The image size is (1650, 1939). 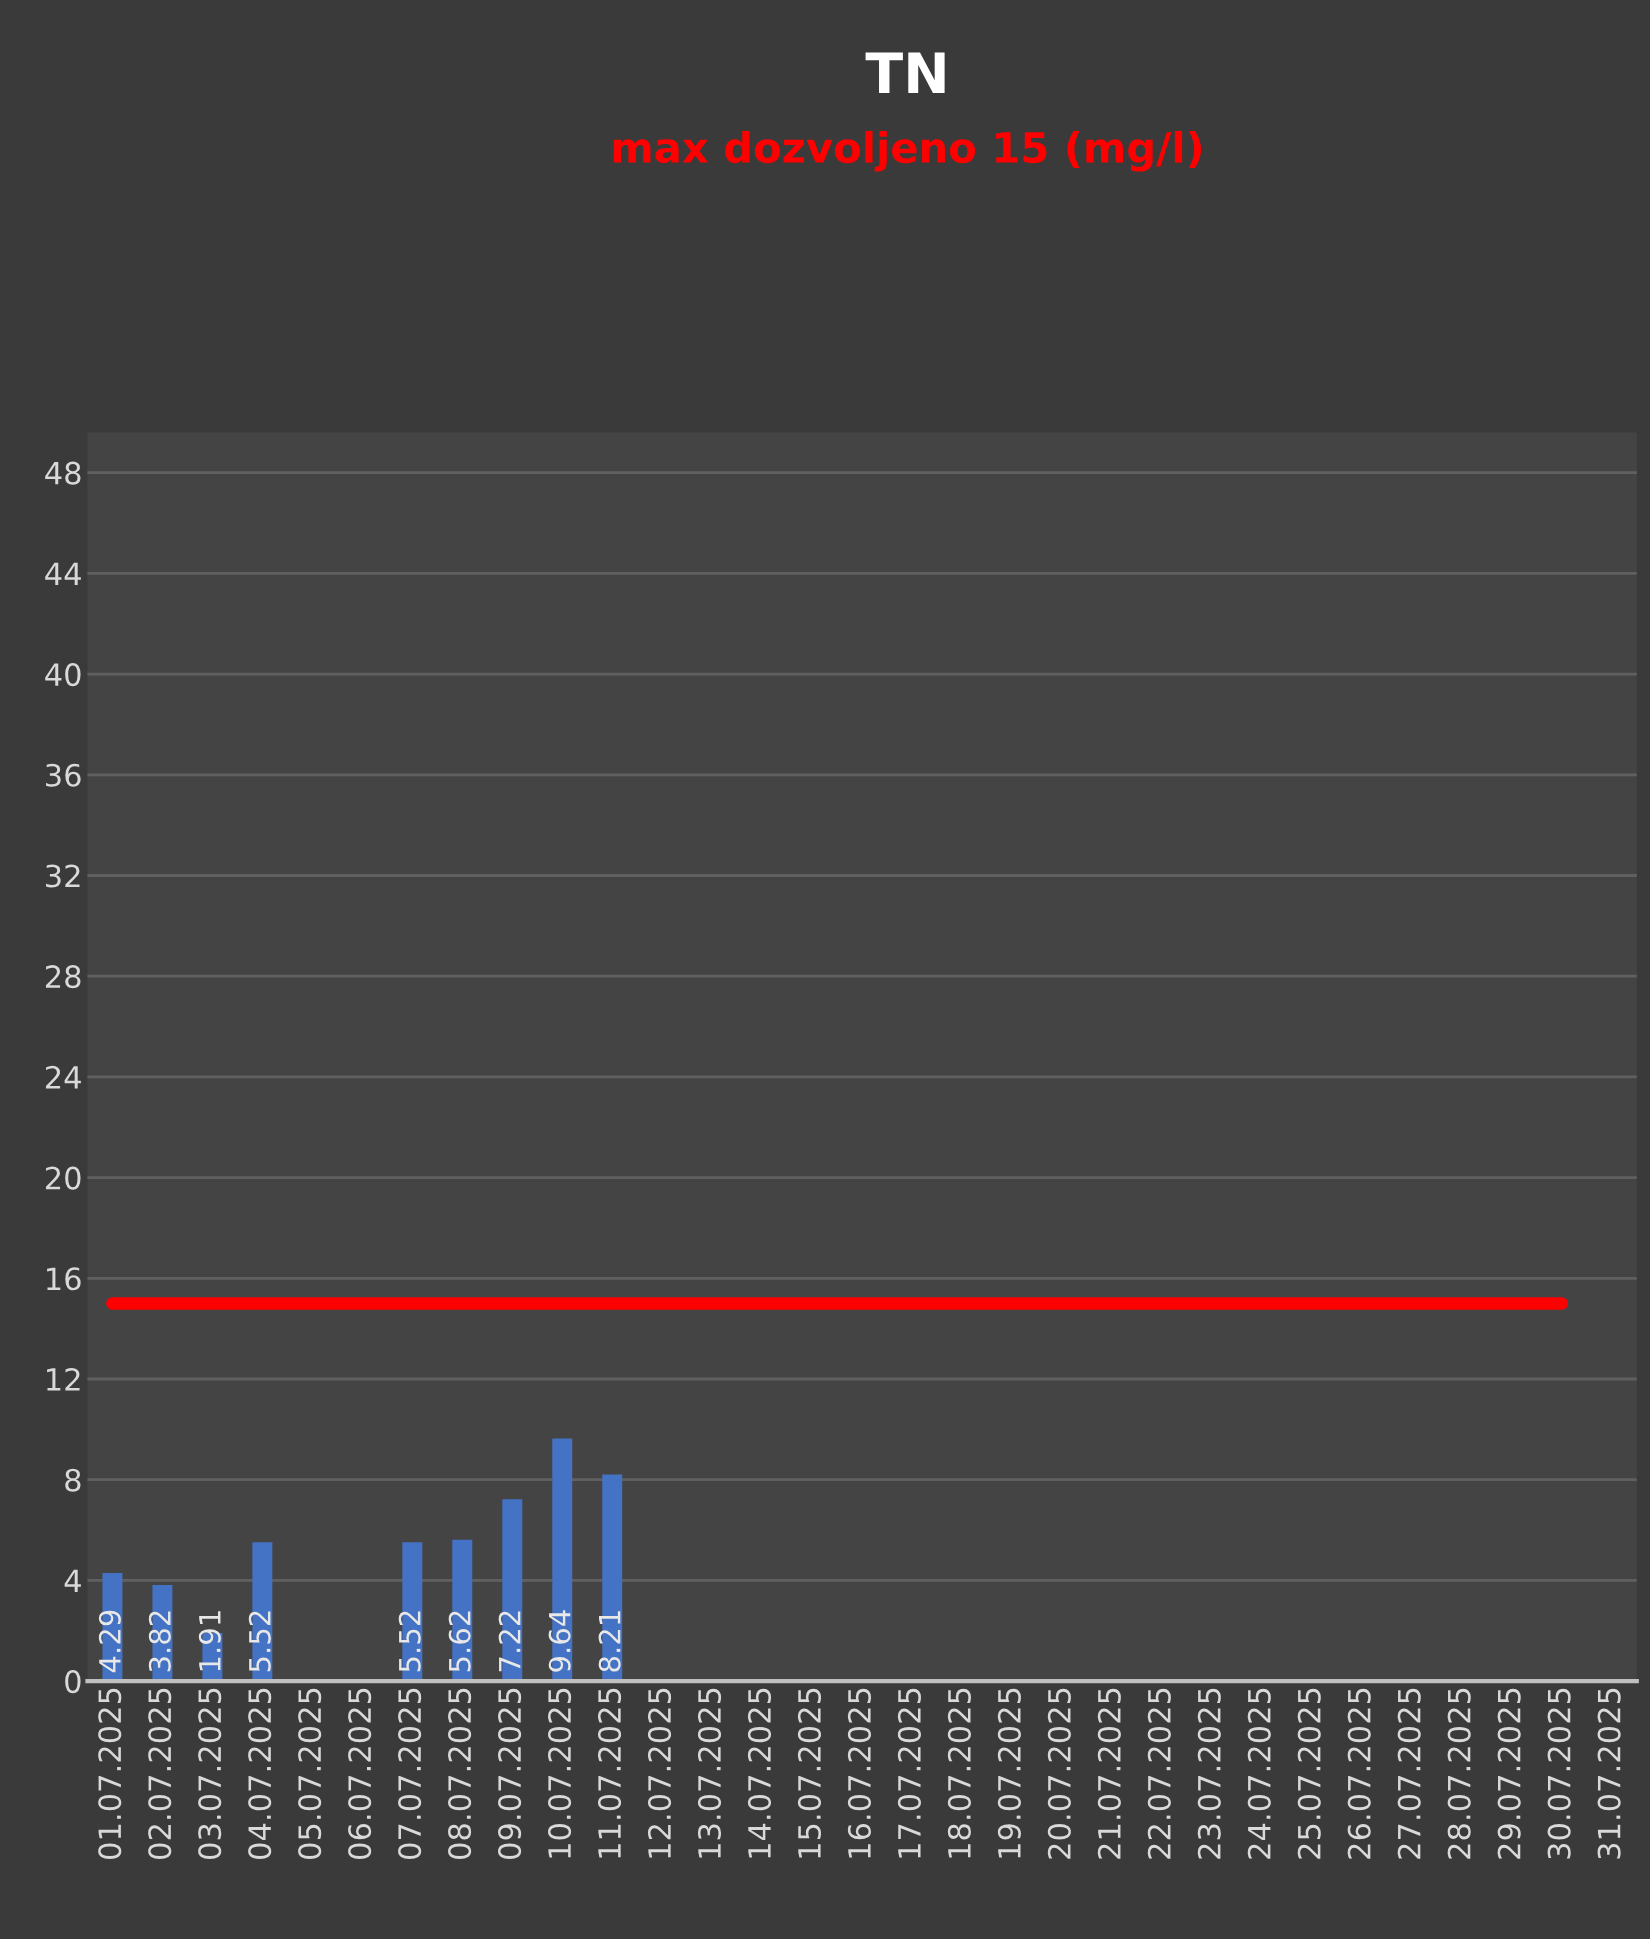 What do you see at coordinates (73, 1480) in the screenshot?
I see `y-tick-label: 8` at bounding box center [73, 1480].